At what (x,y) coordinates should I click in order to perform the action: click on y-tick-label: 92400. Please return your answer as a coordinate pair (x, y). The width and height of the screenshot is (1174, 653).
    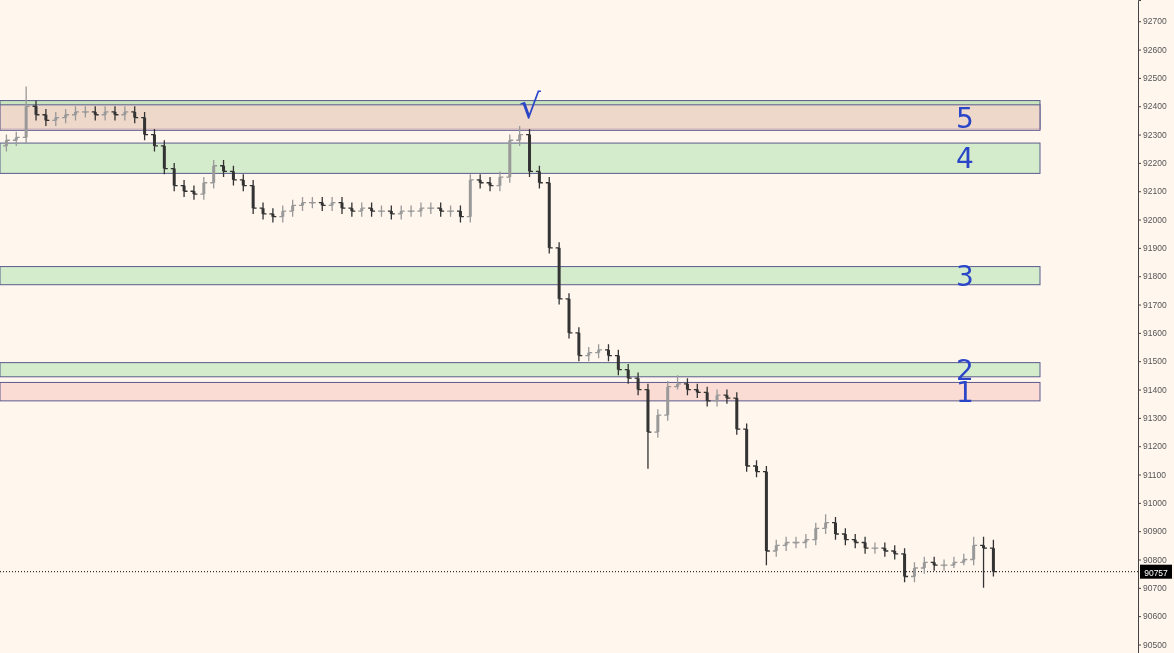
    Looking at the image, I should click on (1155, 106).